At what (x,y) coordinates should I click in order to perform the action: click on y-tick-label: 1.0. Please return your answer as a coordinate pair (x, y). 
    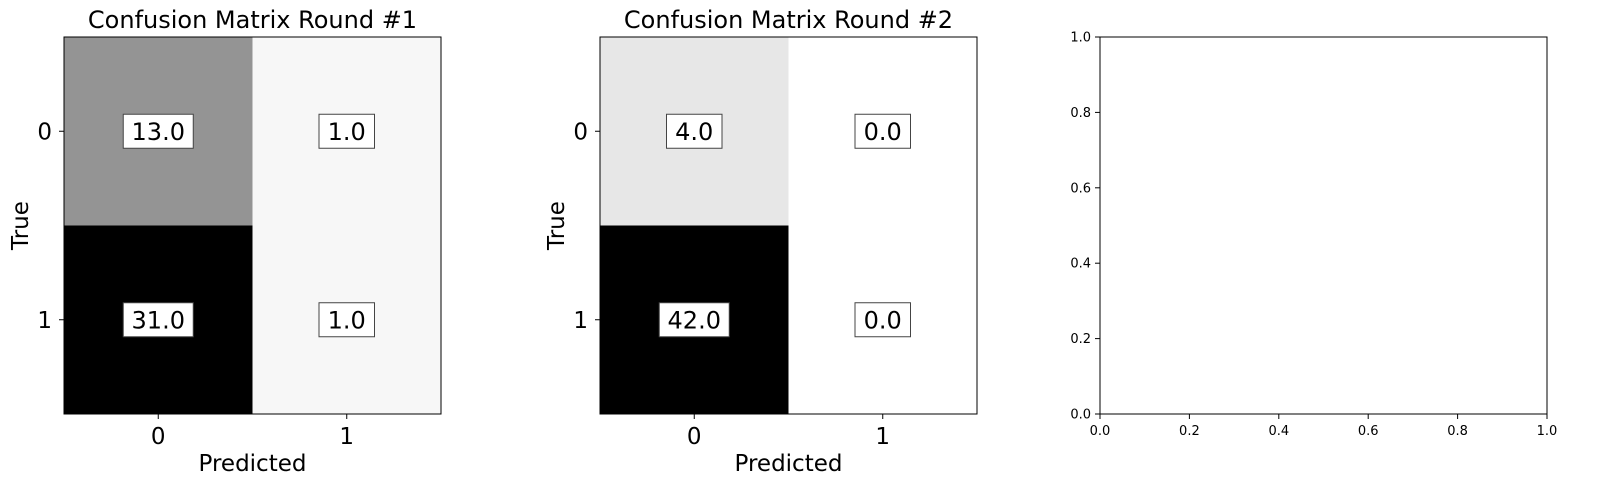
    Looking at the image, I should click on (1080, 38).